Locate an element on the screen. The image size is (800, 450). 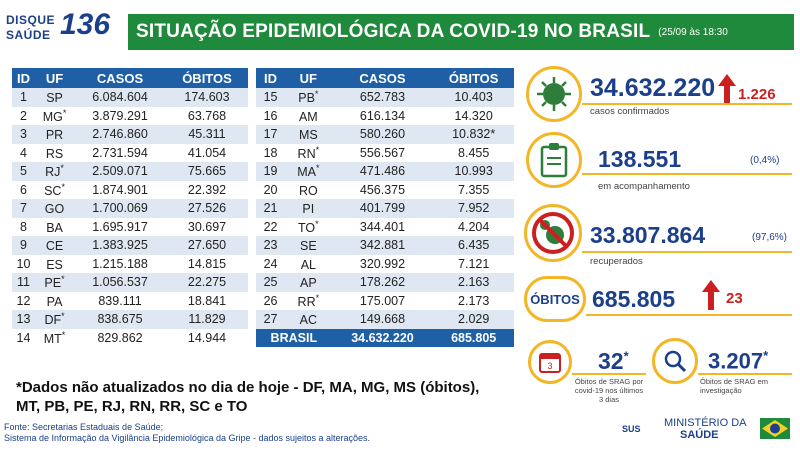
source-line1: Fonte: Secretarias Estaduais de Saúde; is located at coordinates (84, 427).